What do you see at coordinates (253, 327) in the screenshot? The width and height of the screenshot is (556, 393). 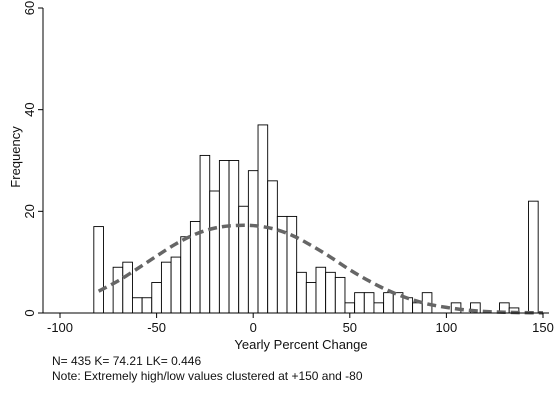 I see `x-tick-label: 0` at bounding box center [253, 327].